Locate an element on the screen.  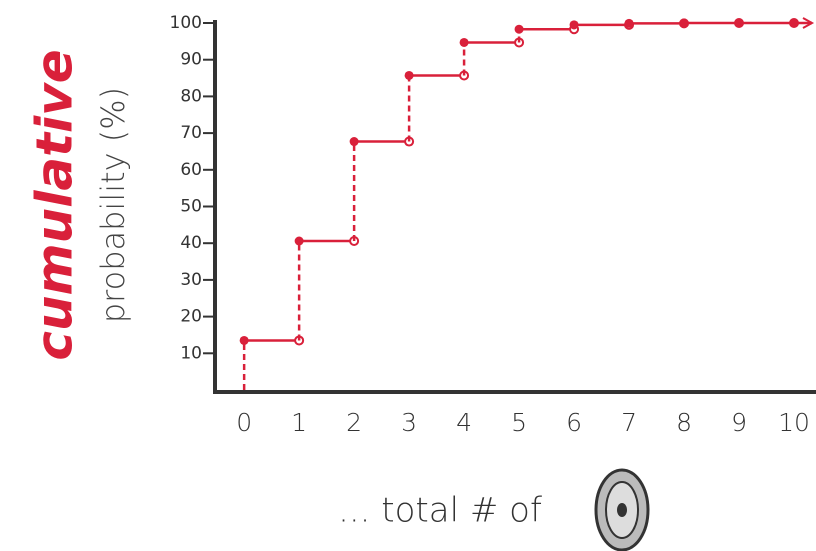
x-tick-label: 10 is located at coordinates (794, 422).